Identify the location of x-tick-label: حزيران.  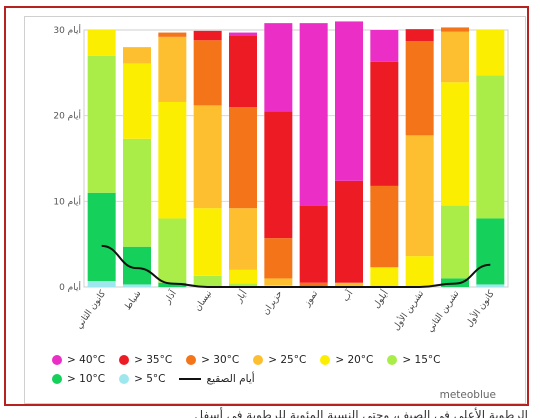
(273, 303).